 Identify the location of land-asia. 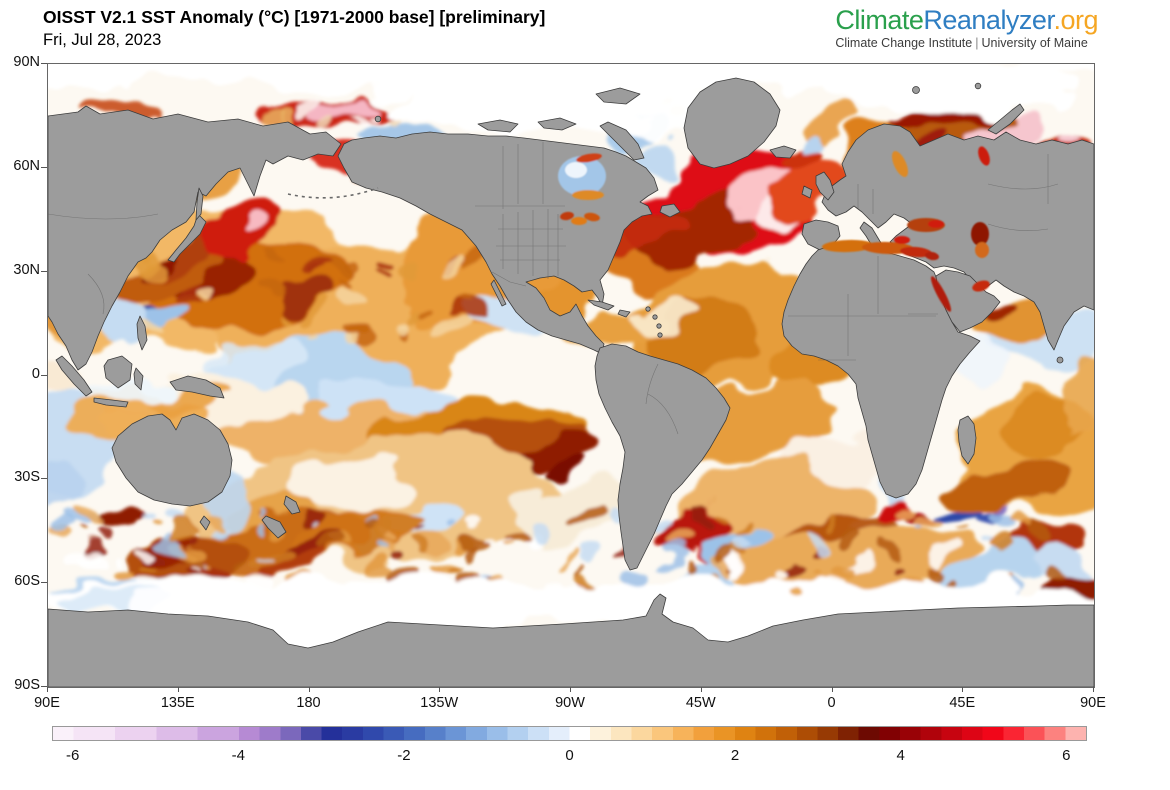
(195, 238).